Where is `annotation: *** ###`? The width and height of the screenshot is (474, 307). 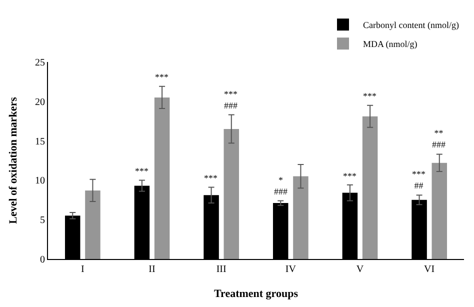
annotation: *** ### is located at coordinates (231, 100).